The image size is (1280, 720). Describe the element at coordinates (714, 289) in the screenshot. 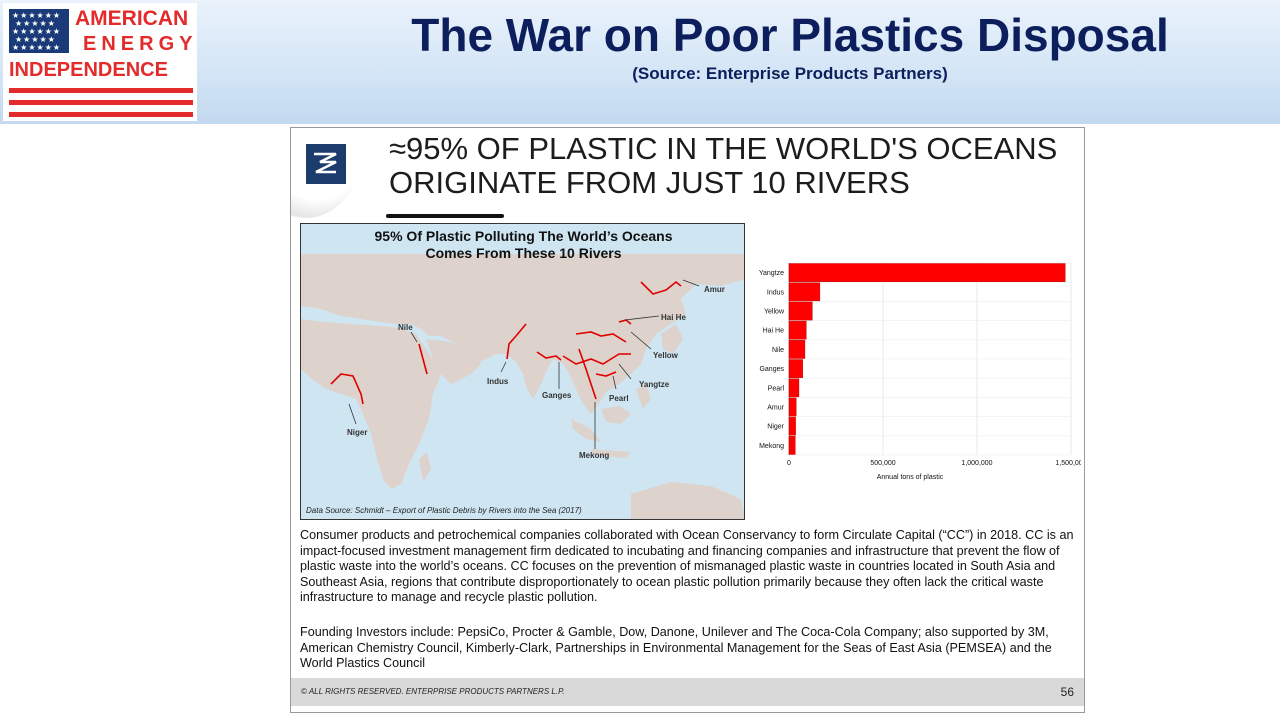

I see `label-amur: Amur` at that location.